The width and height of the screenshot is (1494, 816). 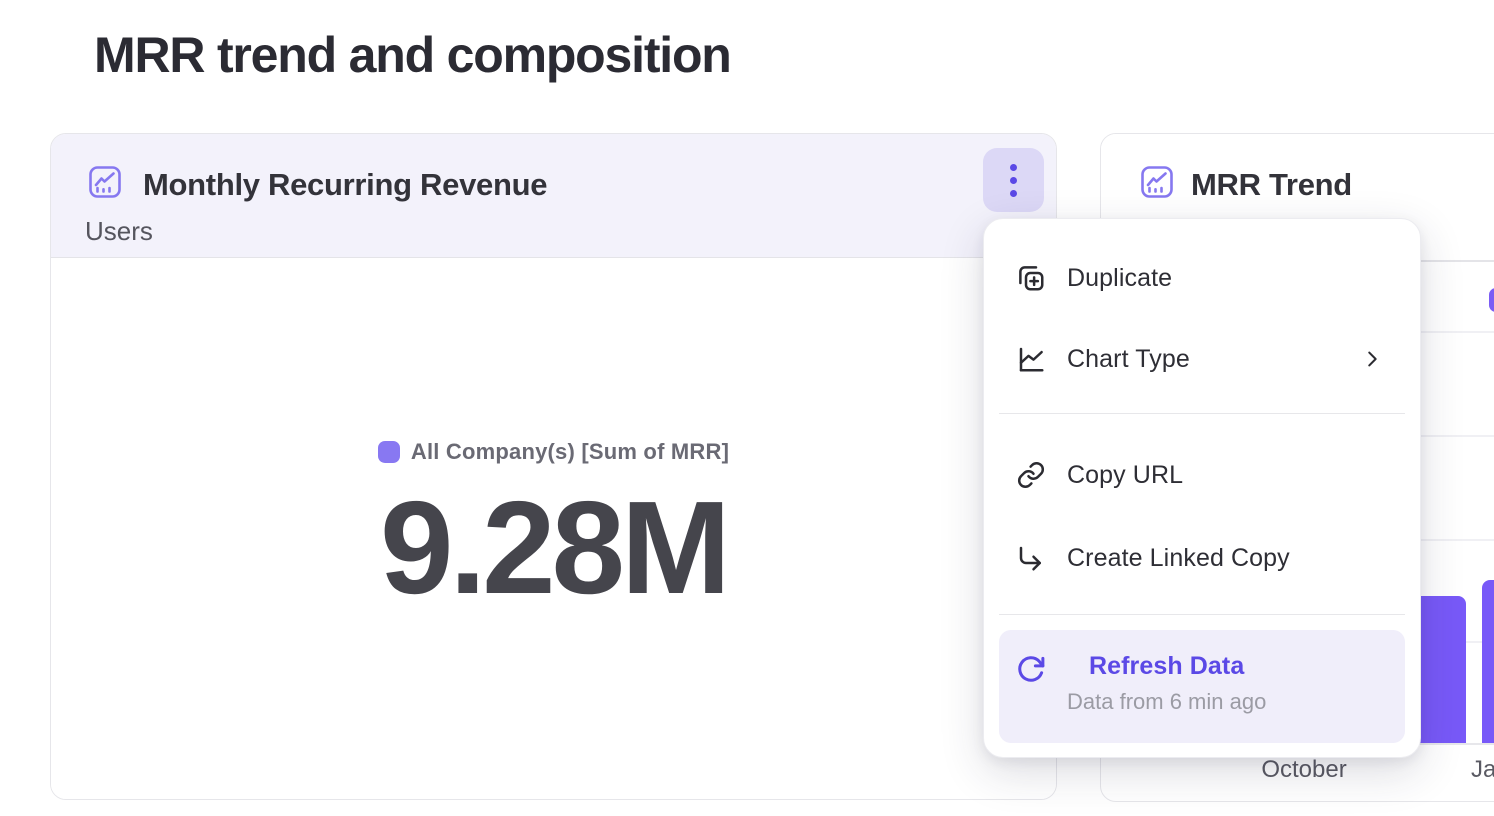 I want to click on refresh-data-age: Data from 6 min ago, so click(x=1167, y=701).